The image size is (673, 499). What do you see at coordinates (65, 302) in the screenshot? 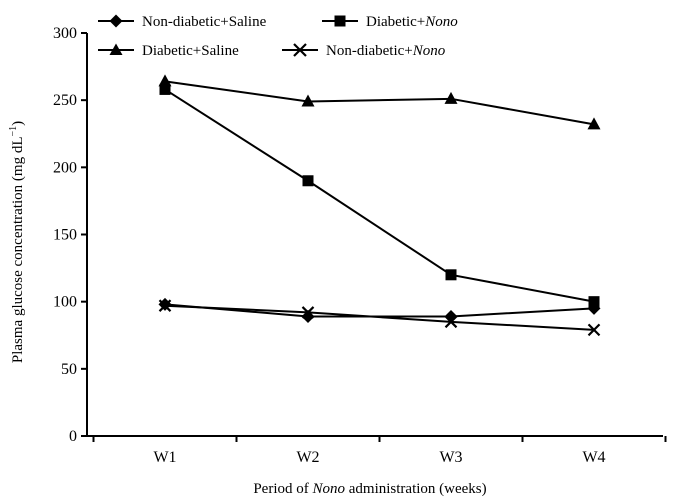
I see `y-tick-label: 100` at bounding box center [65, 302].